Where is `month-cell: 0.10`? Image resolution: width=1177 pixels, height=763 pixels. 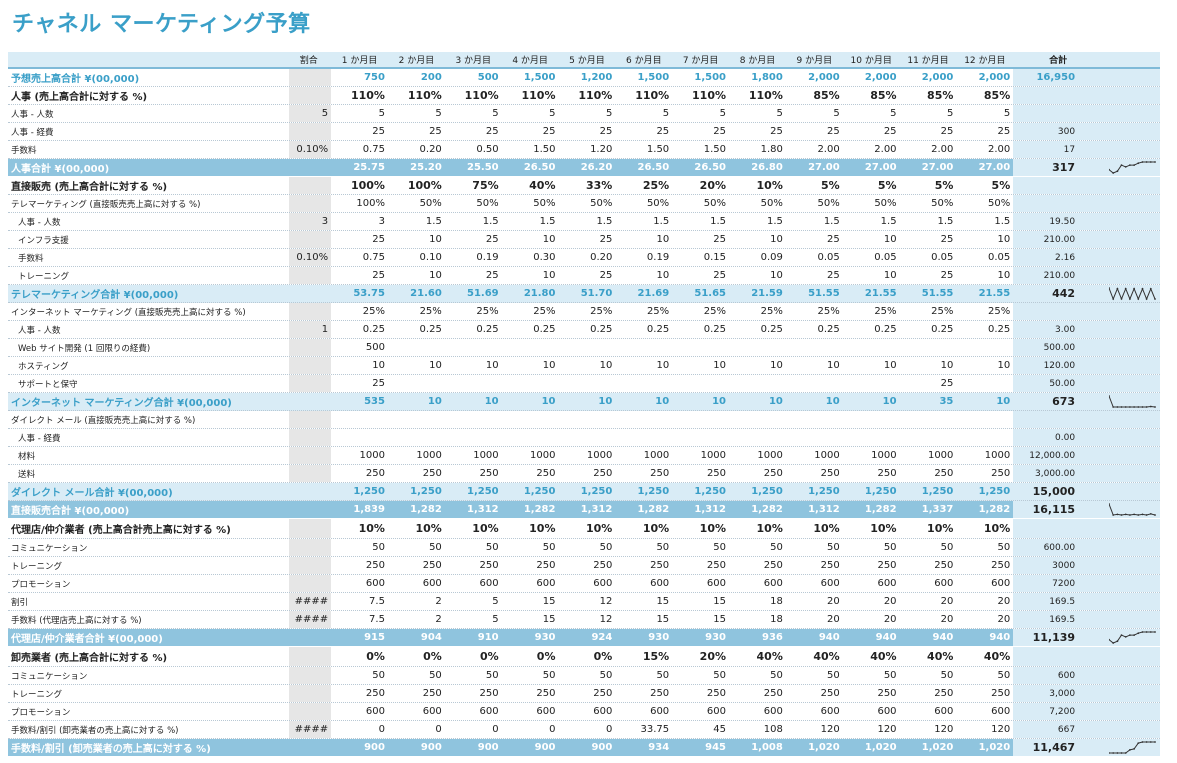 month-cell: 0.10 is located at coordinates (430, 257).